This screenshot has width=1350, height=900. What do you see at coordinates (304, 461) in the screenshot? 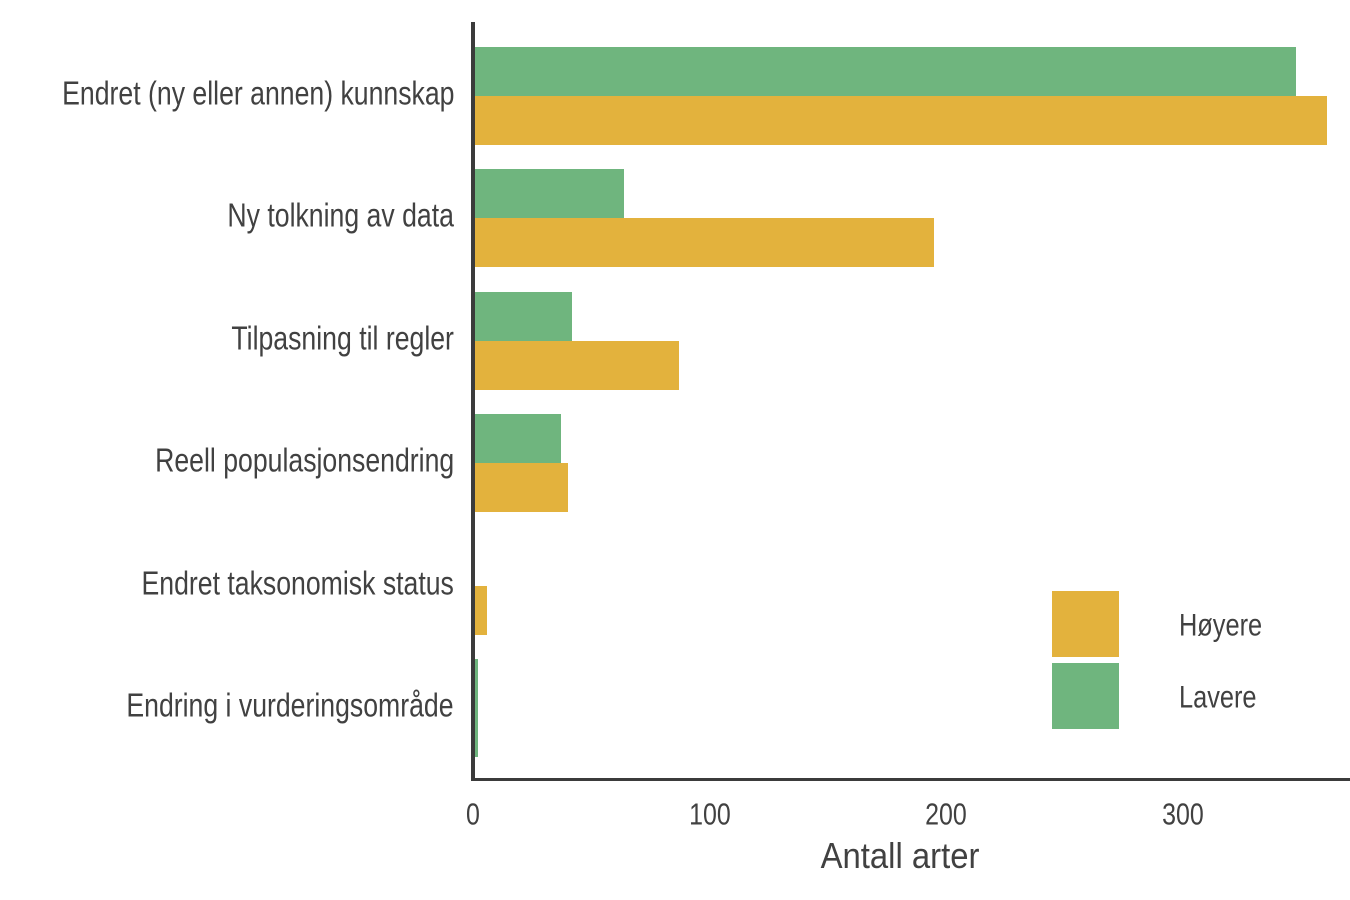
I see `category-label-3: Reell populasjonsendring` at bounding box center [304, 461].